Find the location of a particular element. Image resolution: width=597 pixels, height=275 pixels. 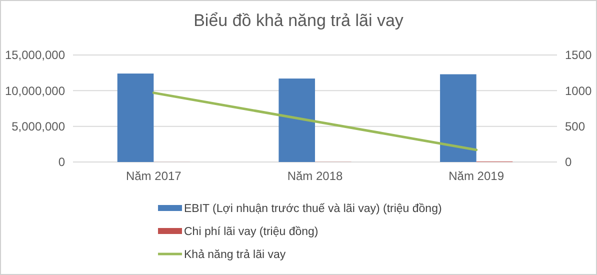

x-tick-label: Năm 2019 is located at coordinates (476, 176).